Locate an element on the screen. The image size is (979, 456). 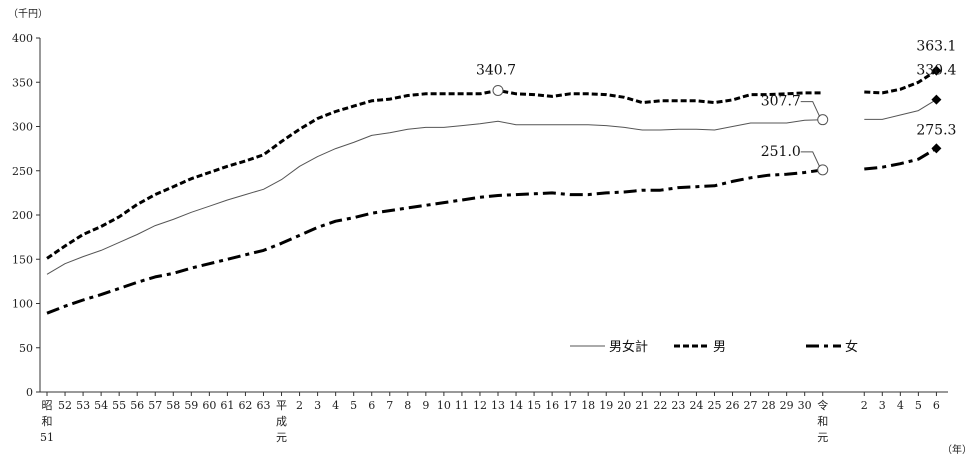
x-tick-label: 令 is located at coordinates (822, 405).